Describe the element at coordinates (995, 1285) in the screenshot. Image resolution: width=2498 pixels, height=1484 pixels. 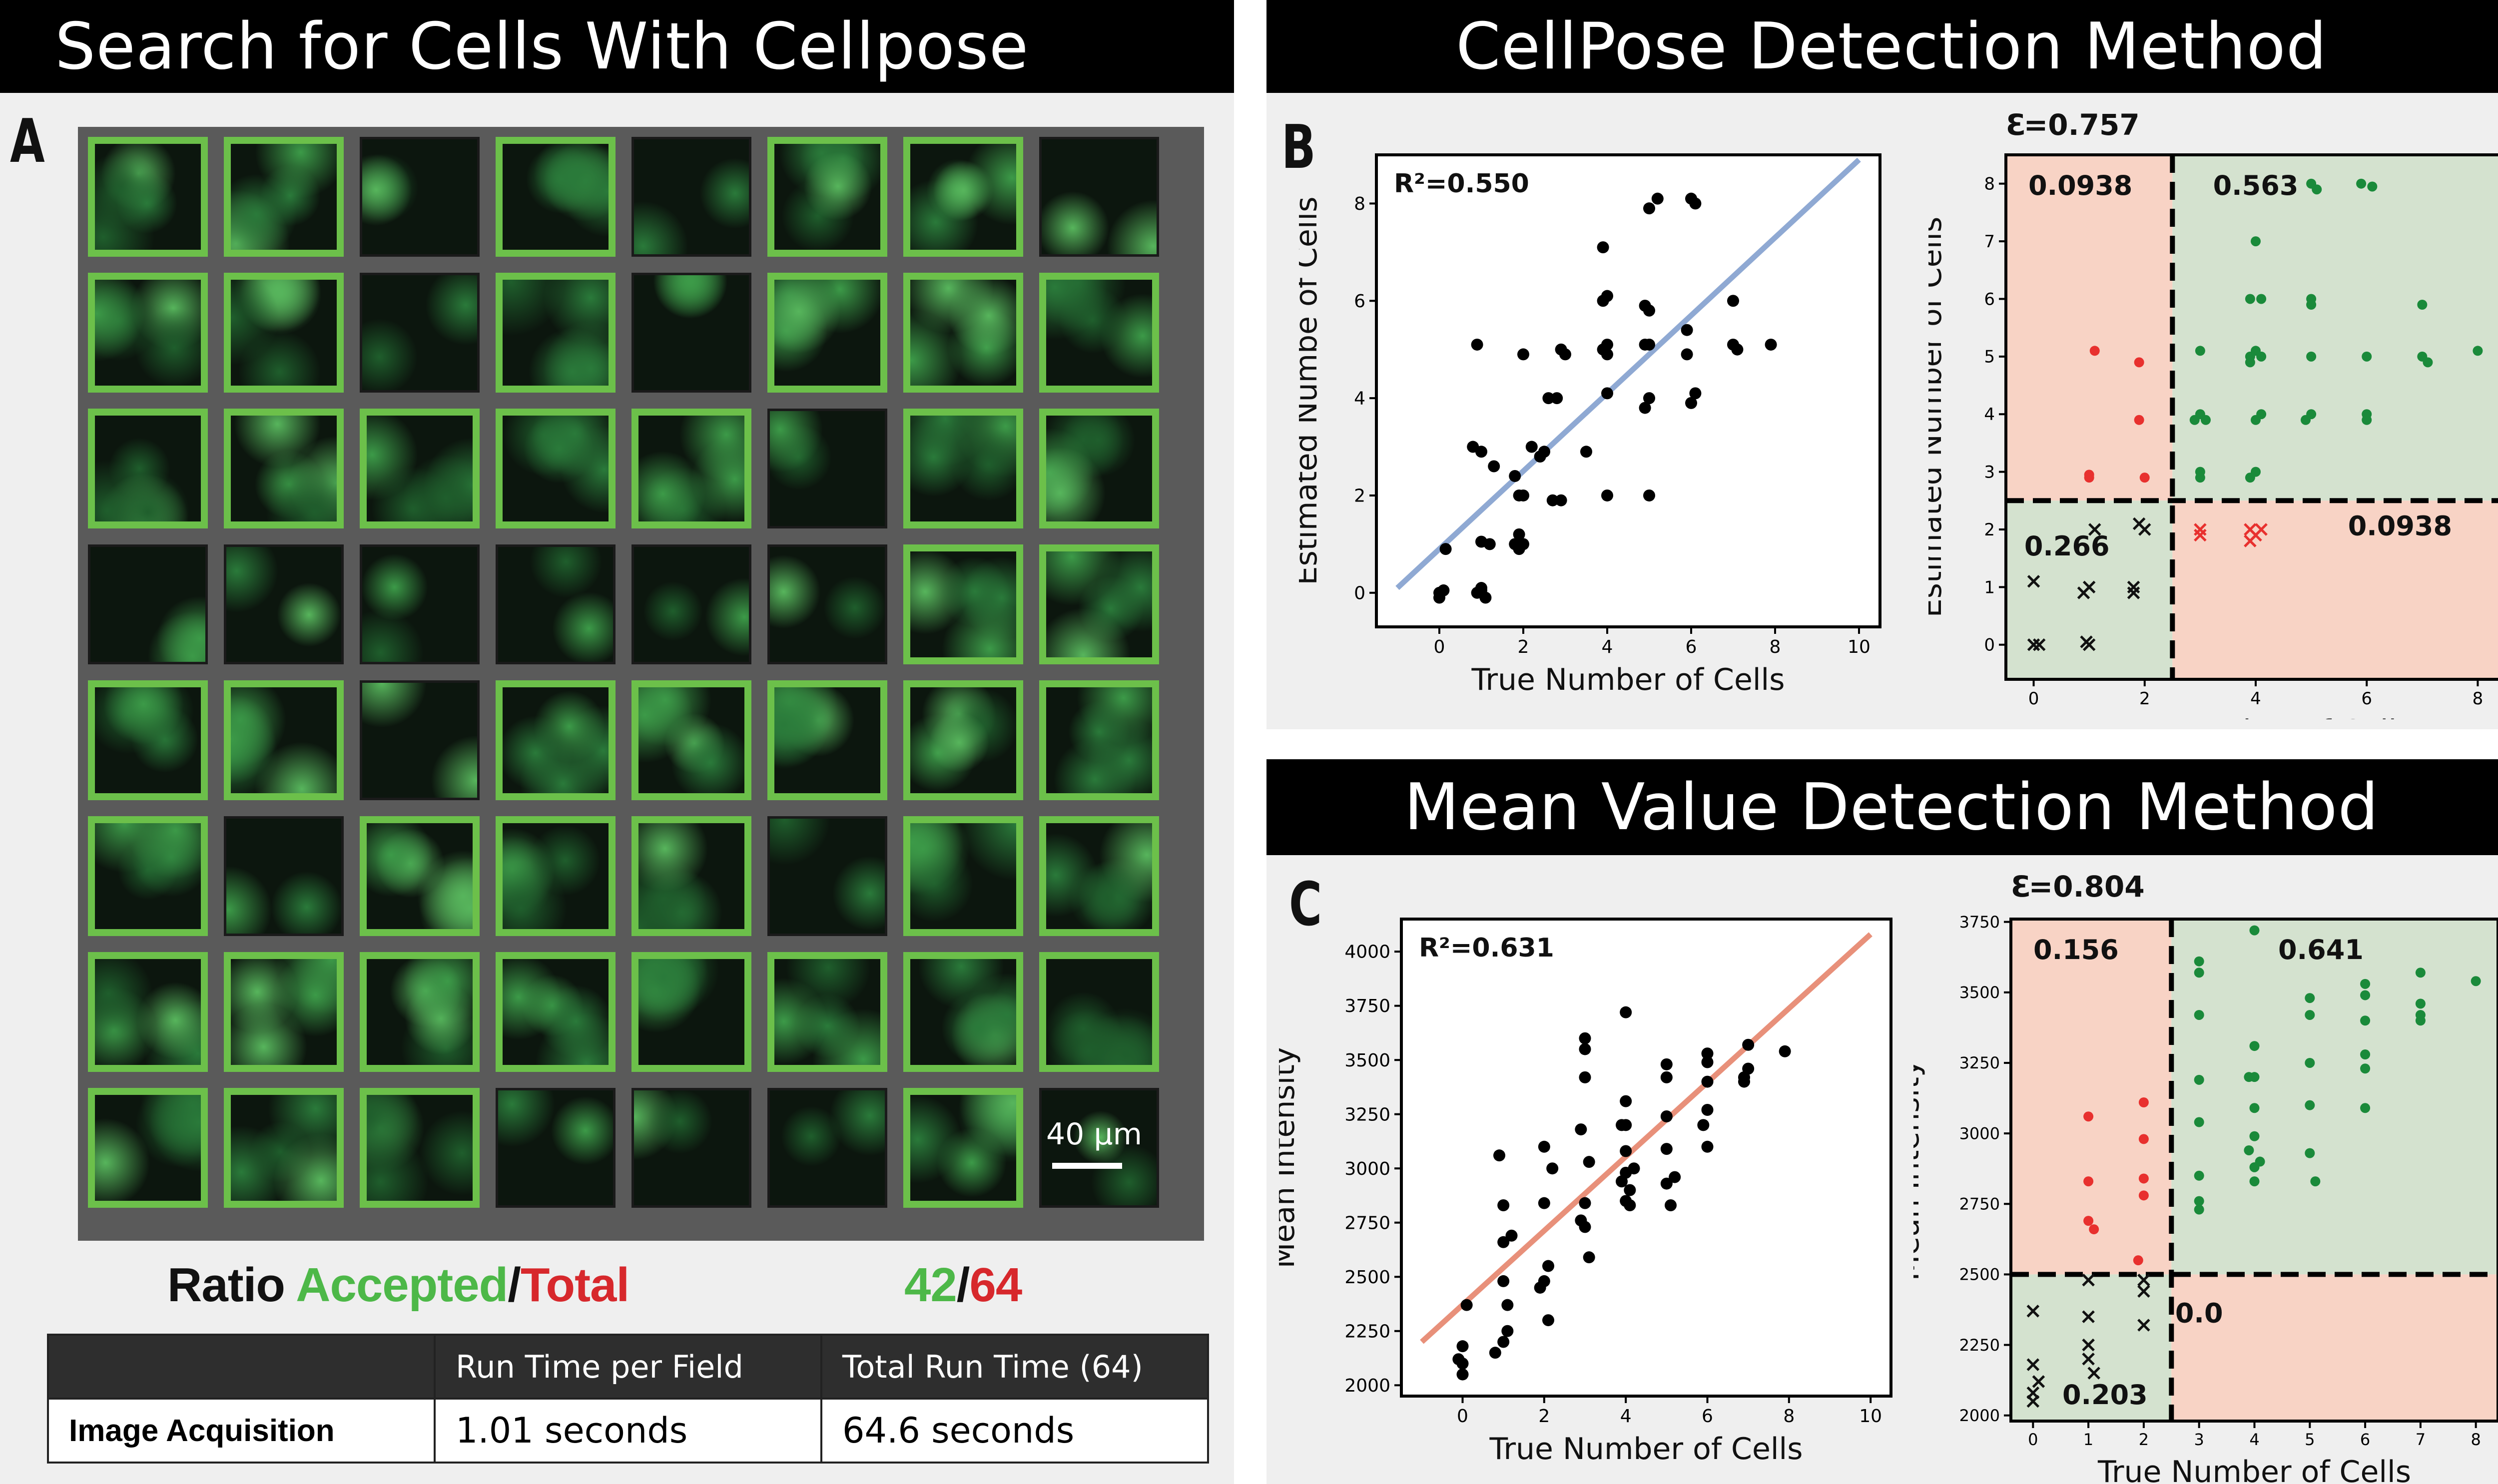
I see `ratio-total-value: 64` at that location.